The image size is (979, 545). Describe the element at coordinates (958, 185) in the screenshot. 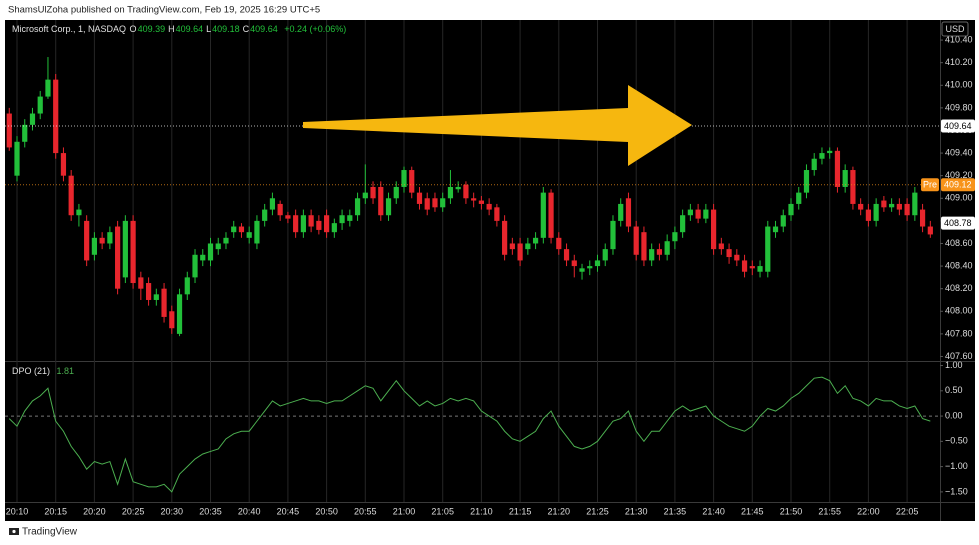

I see `price-badge-label: 409.12` at that location.